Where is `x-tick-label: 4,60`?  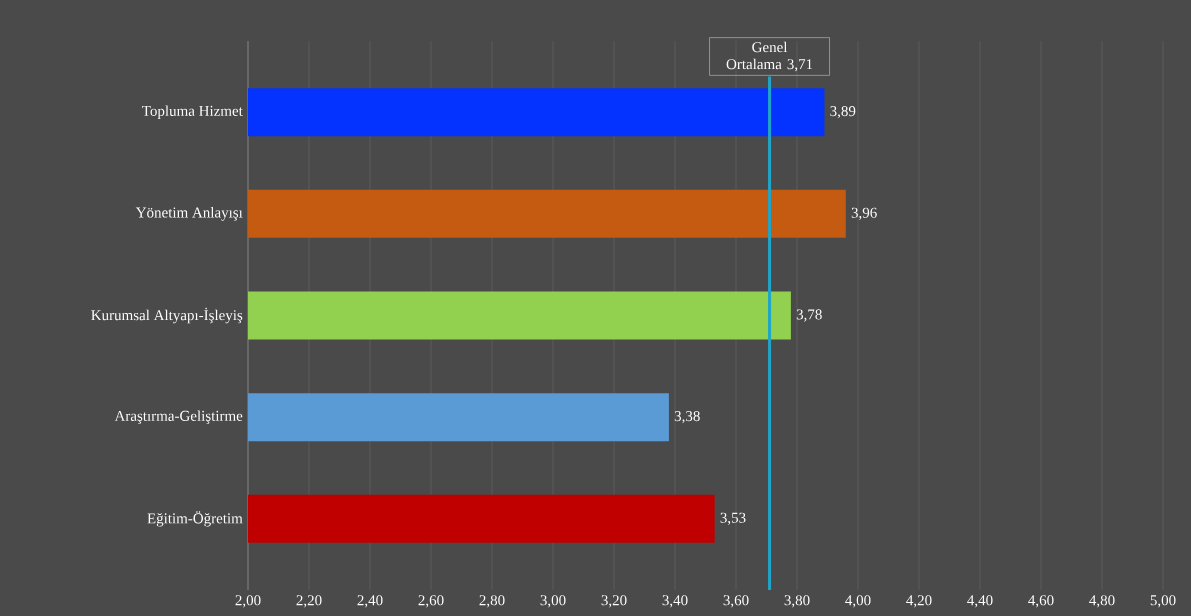 x-tick-label: 4,60 is located at coordinates (1041, 601).